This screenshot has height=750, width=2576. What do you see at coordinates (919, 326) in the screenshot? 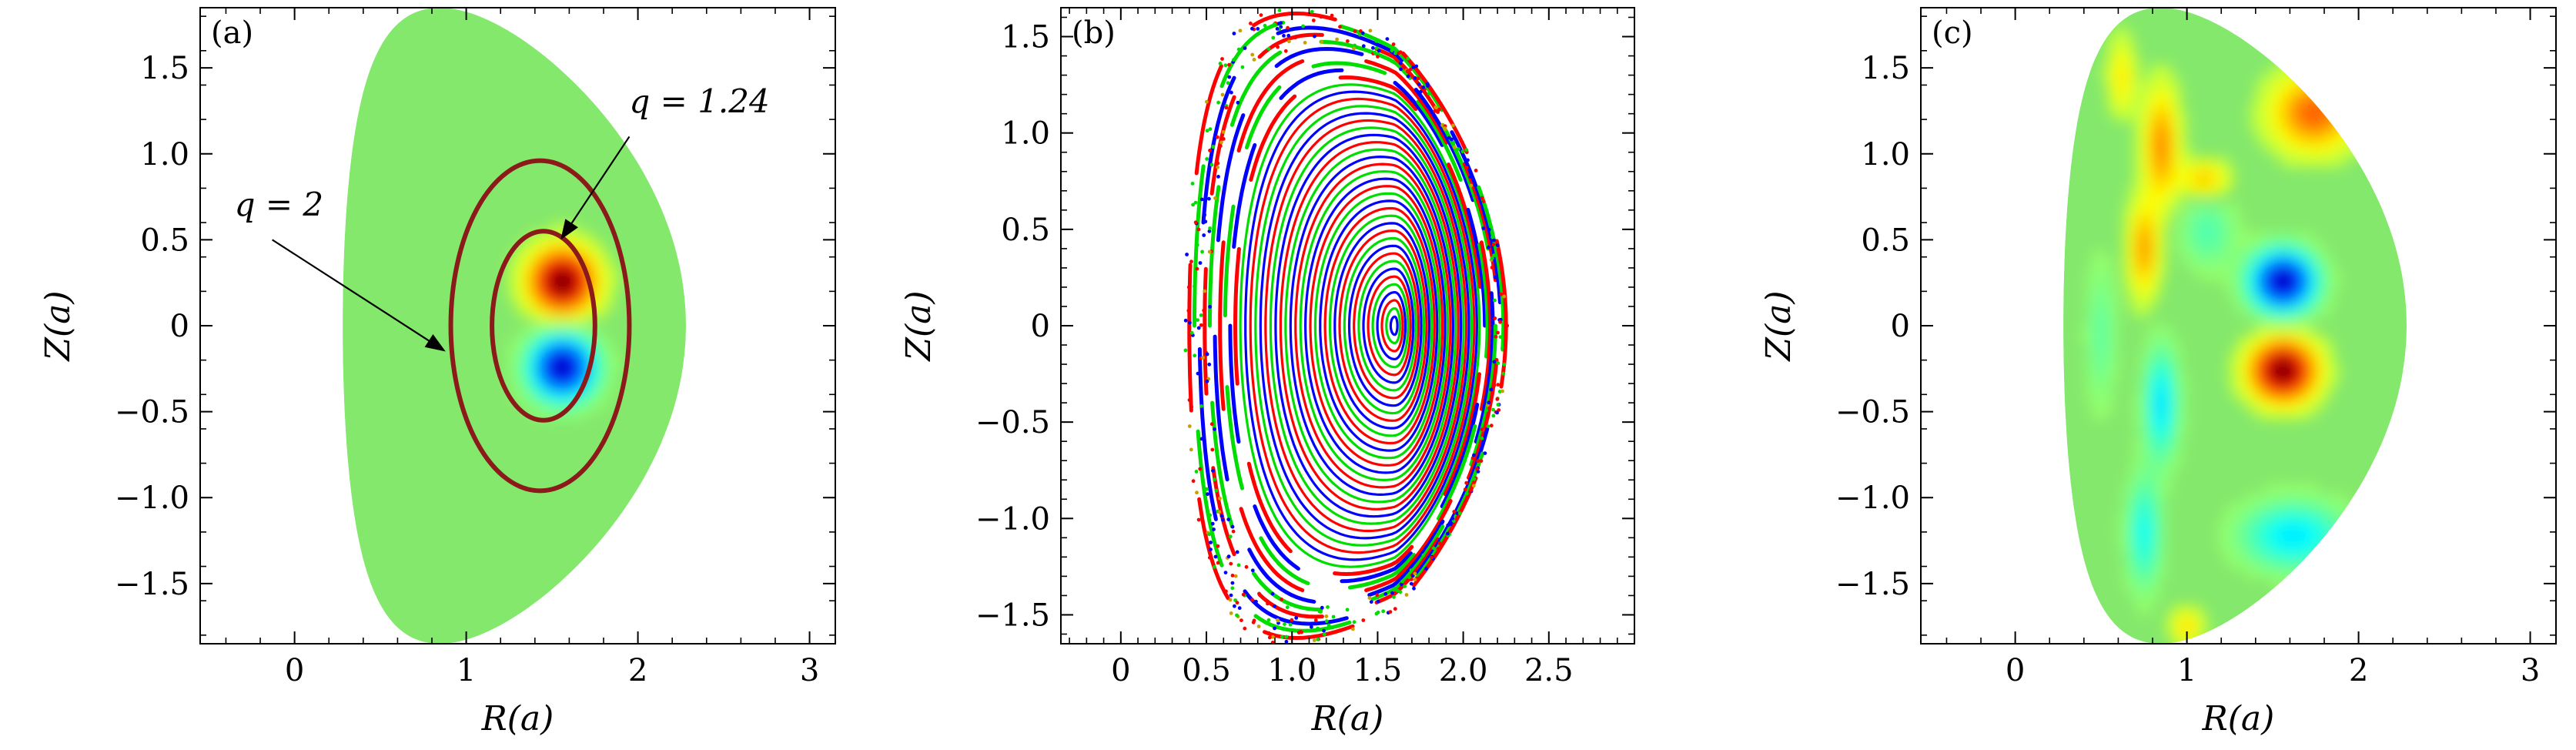
I see `panel-b-ylabel: Z(a)` at bounding box center [919, 326].